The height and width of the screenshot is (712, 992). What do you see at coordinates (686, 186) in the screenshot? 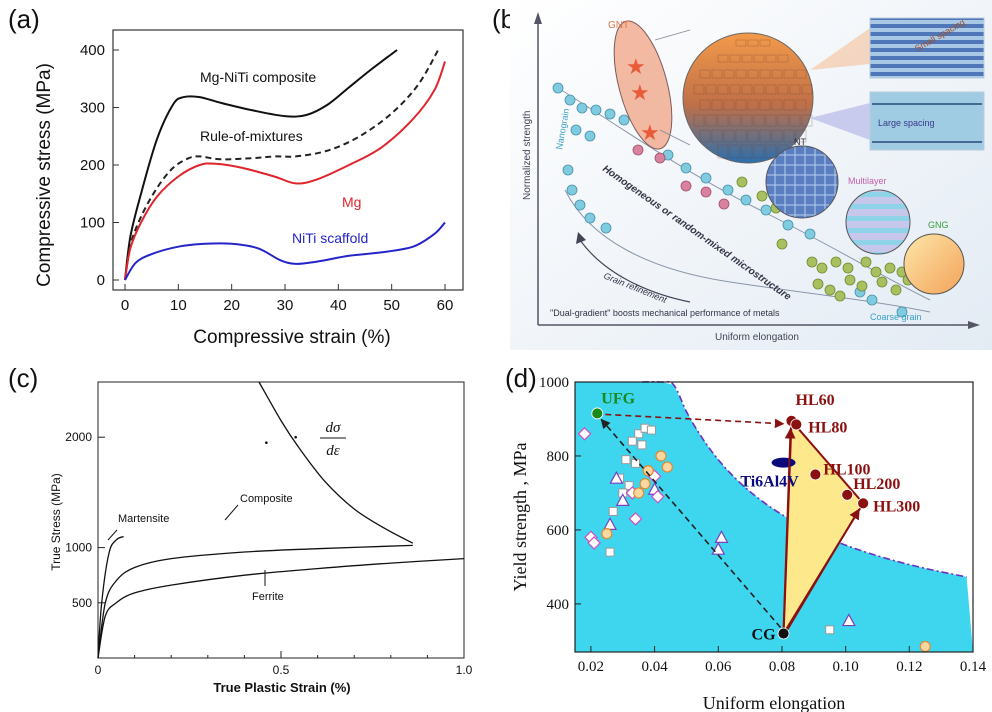
I see `chart-b-dot-pink` at bounding box center [686, 186].